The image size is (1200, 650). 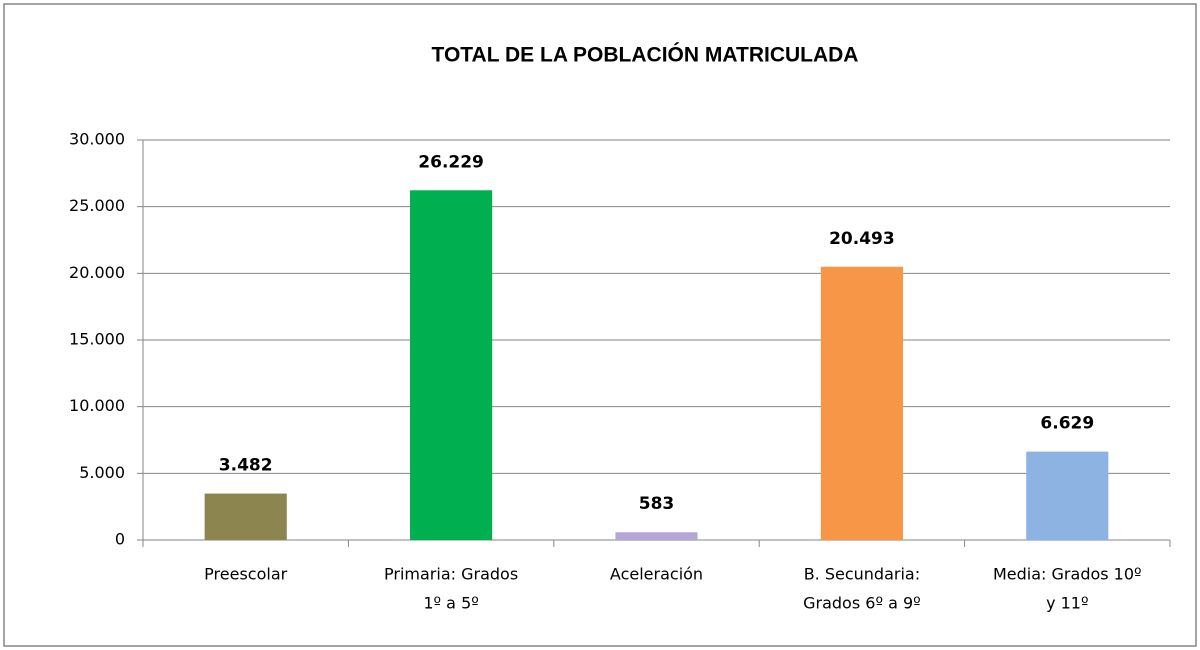 What do you see at coordinates (656, 574) in the screenshot?
I see `x-tick-label: Aceleración` at bounding box center [656, 574].